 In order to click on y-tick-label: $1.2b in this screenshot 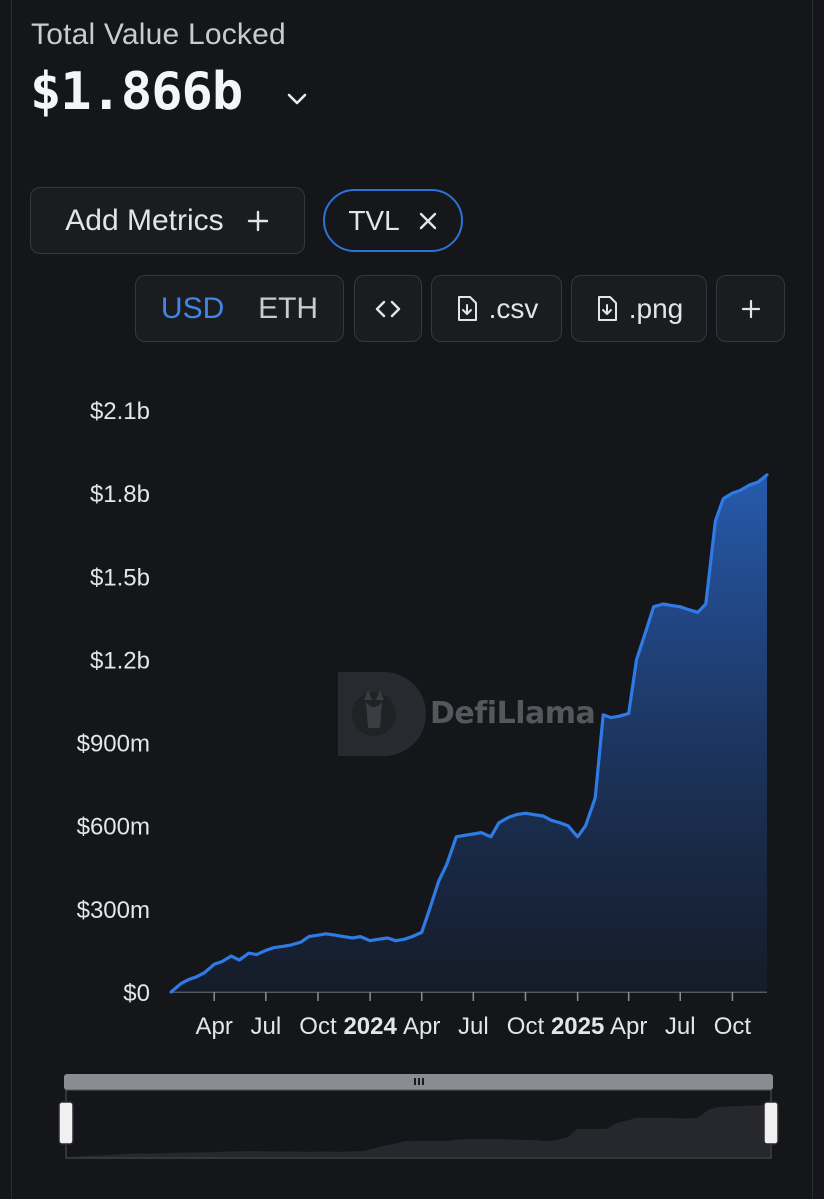, I will do `click(120, 660)`.